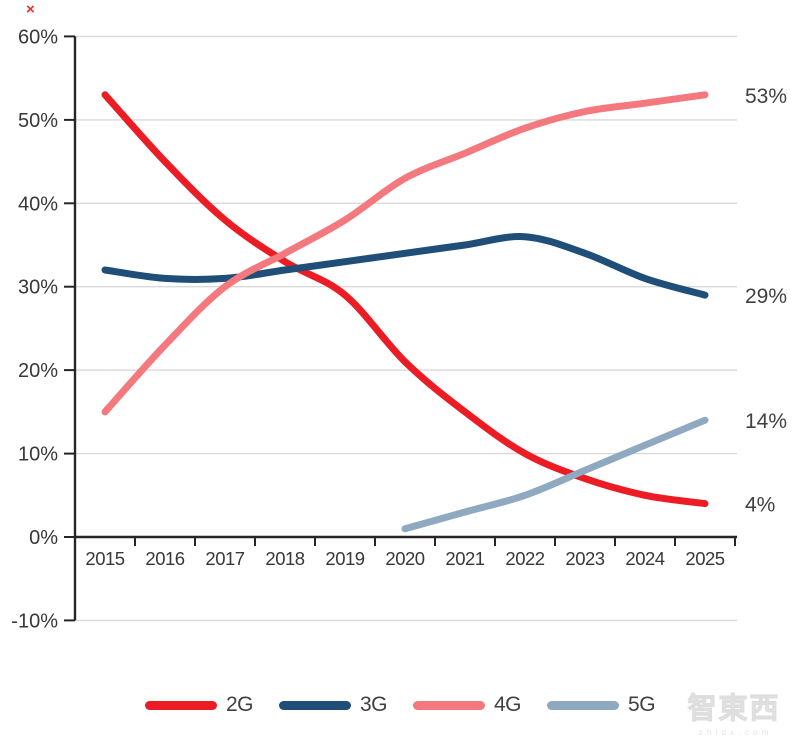 The image size is (800, 741). Describe the element at coordinates (766, 421) in the screenshot. I see `end-label-5g: 14%` at that location.